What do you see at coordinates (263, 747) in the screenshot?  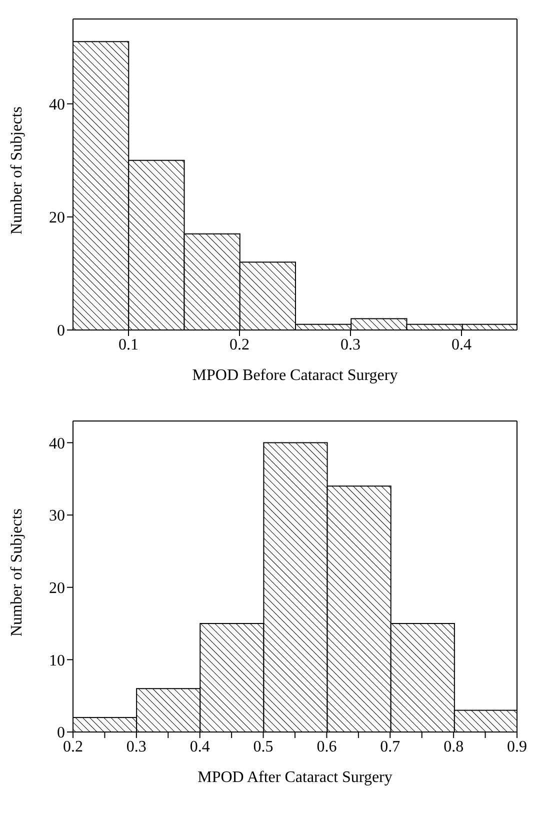 I see `x-tick-label: 0.5` at bounding box center [263, 747].